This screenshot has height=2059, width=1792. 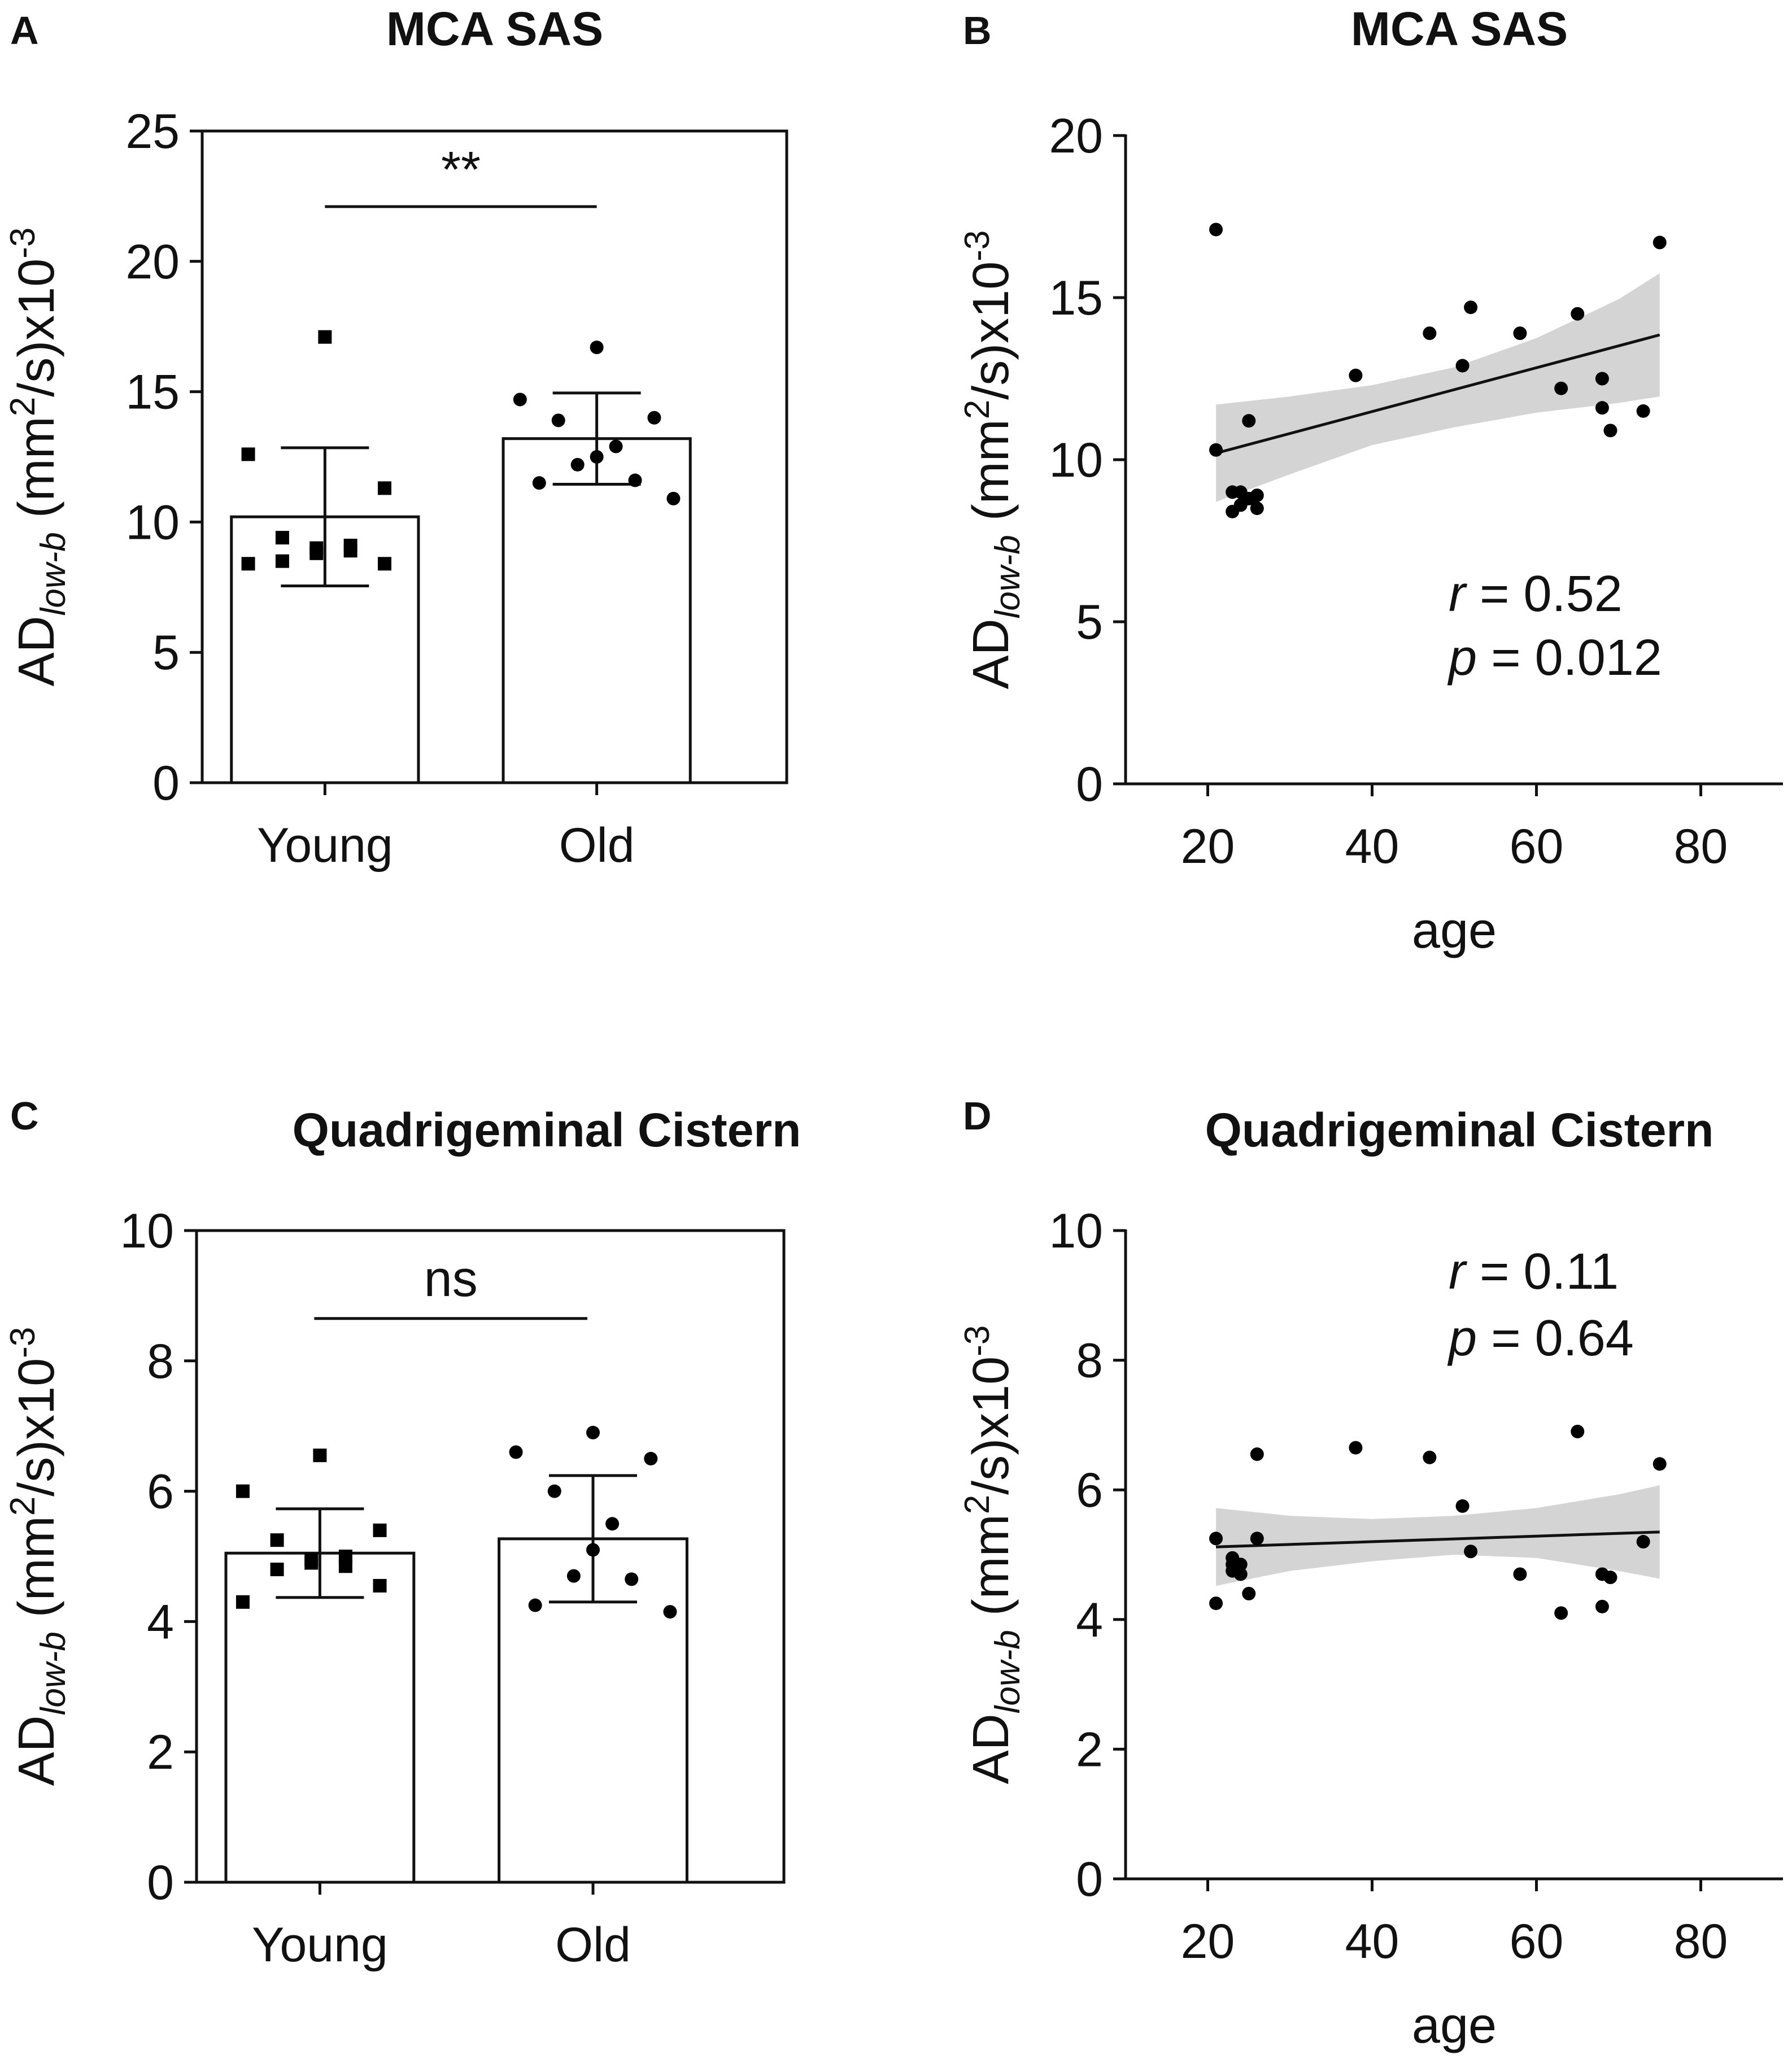 What do you see at coordinates (24, 1116) in the screenshot?
I see `panel-letter: C` at bounding box center [24, 1116].